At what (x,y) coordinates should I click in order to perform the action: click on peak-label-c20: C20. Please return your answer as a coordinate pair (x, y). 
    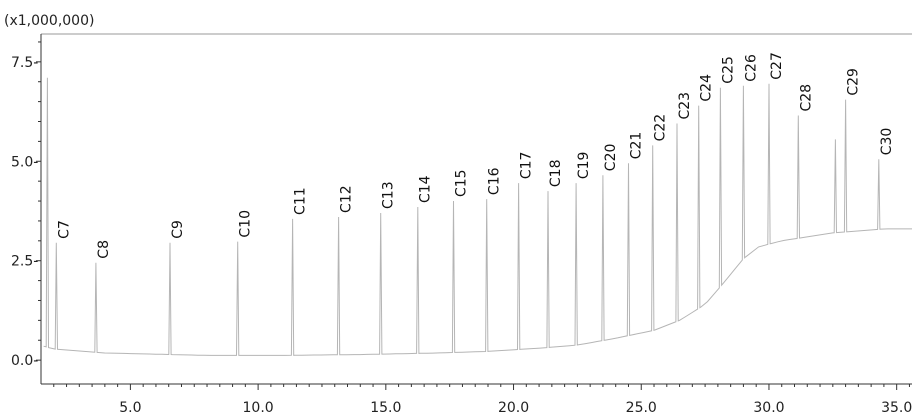
    Looking at the image, I should click on (611, 158).